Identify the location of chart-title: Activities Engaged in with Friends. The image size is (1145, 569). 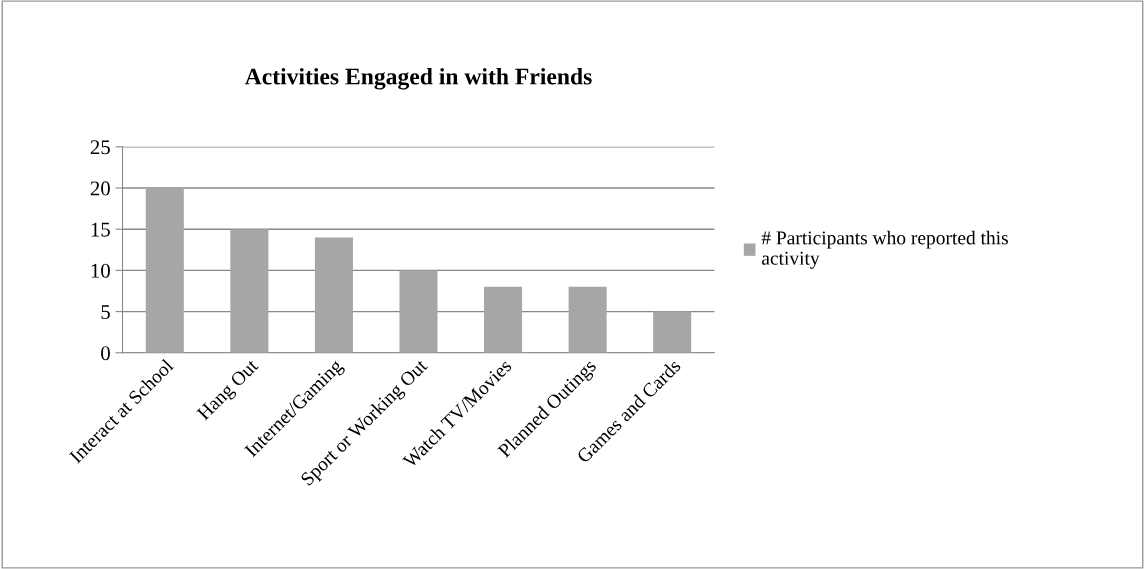
(418, 78).